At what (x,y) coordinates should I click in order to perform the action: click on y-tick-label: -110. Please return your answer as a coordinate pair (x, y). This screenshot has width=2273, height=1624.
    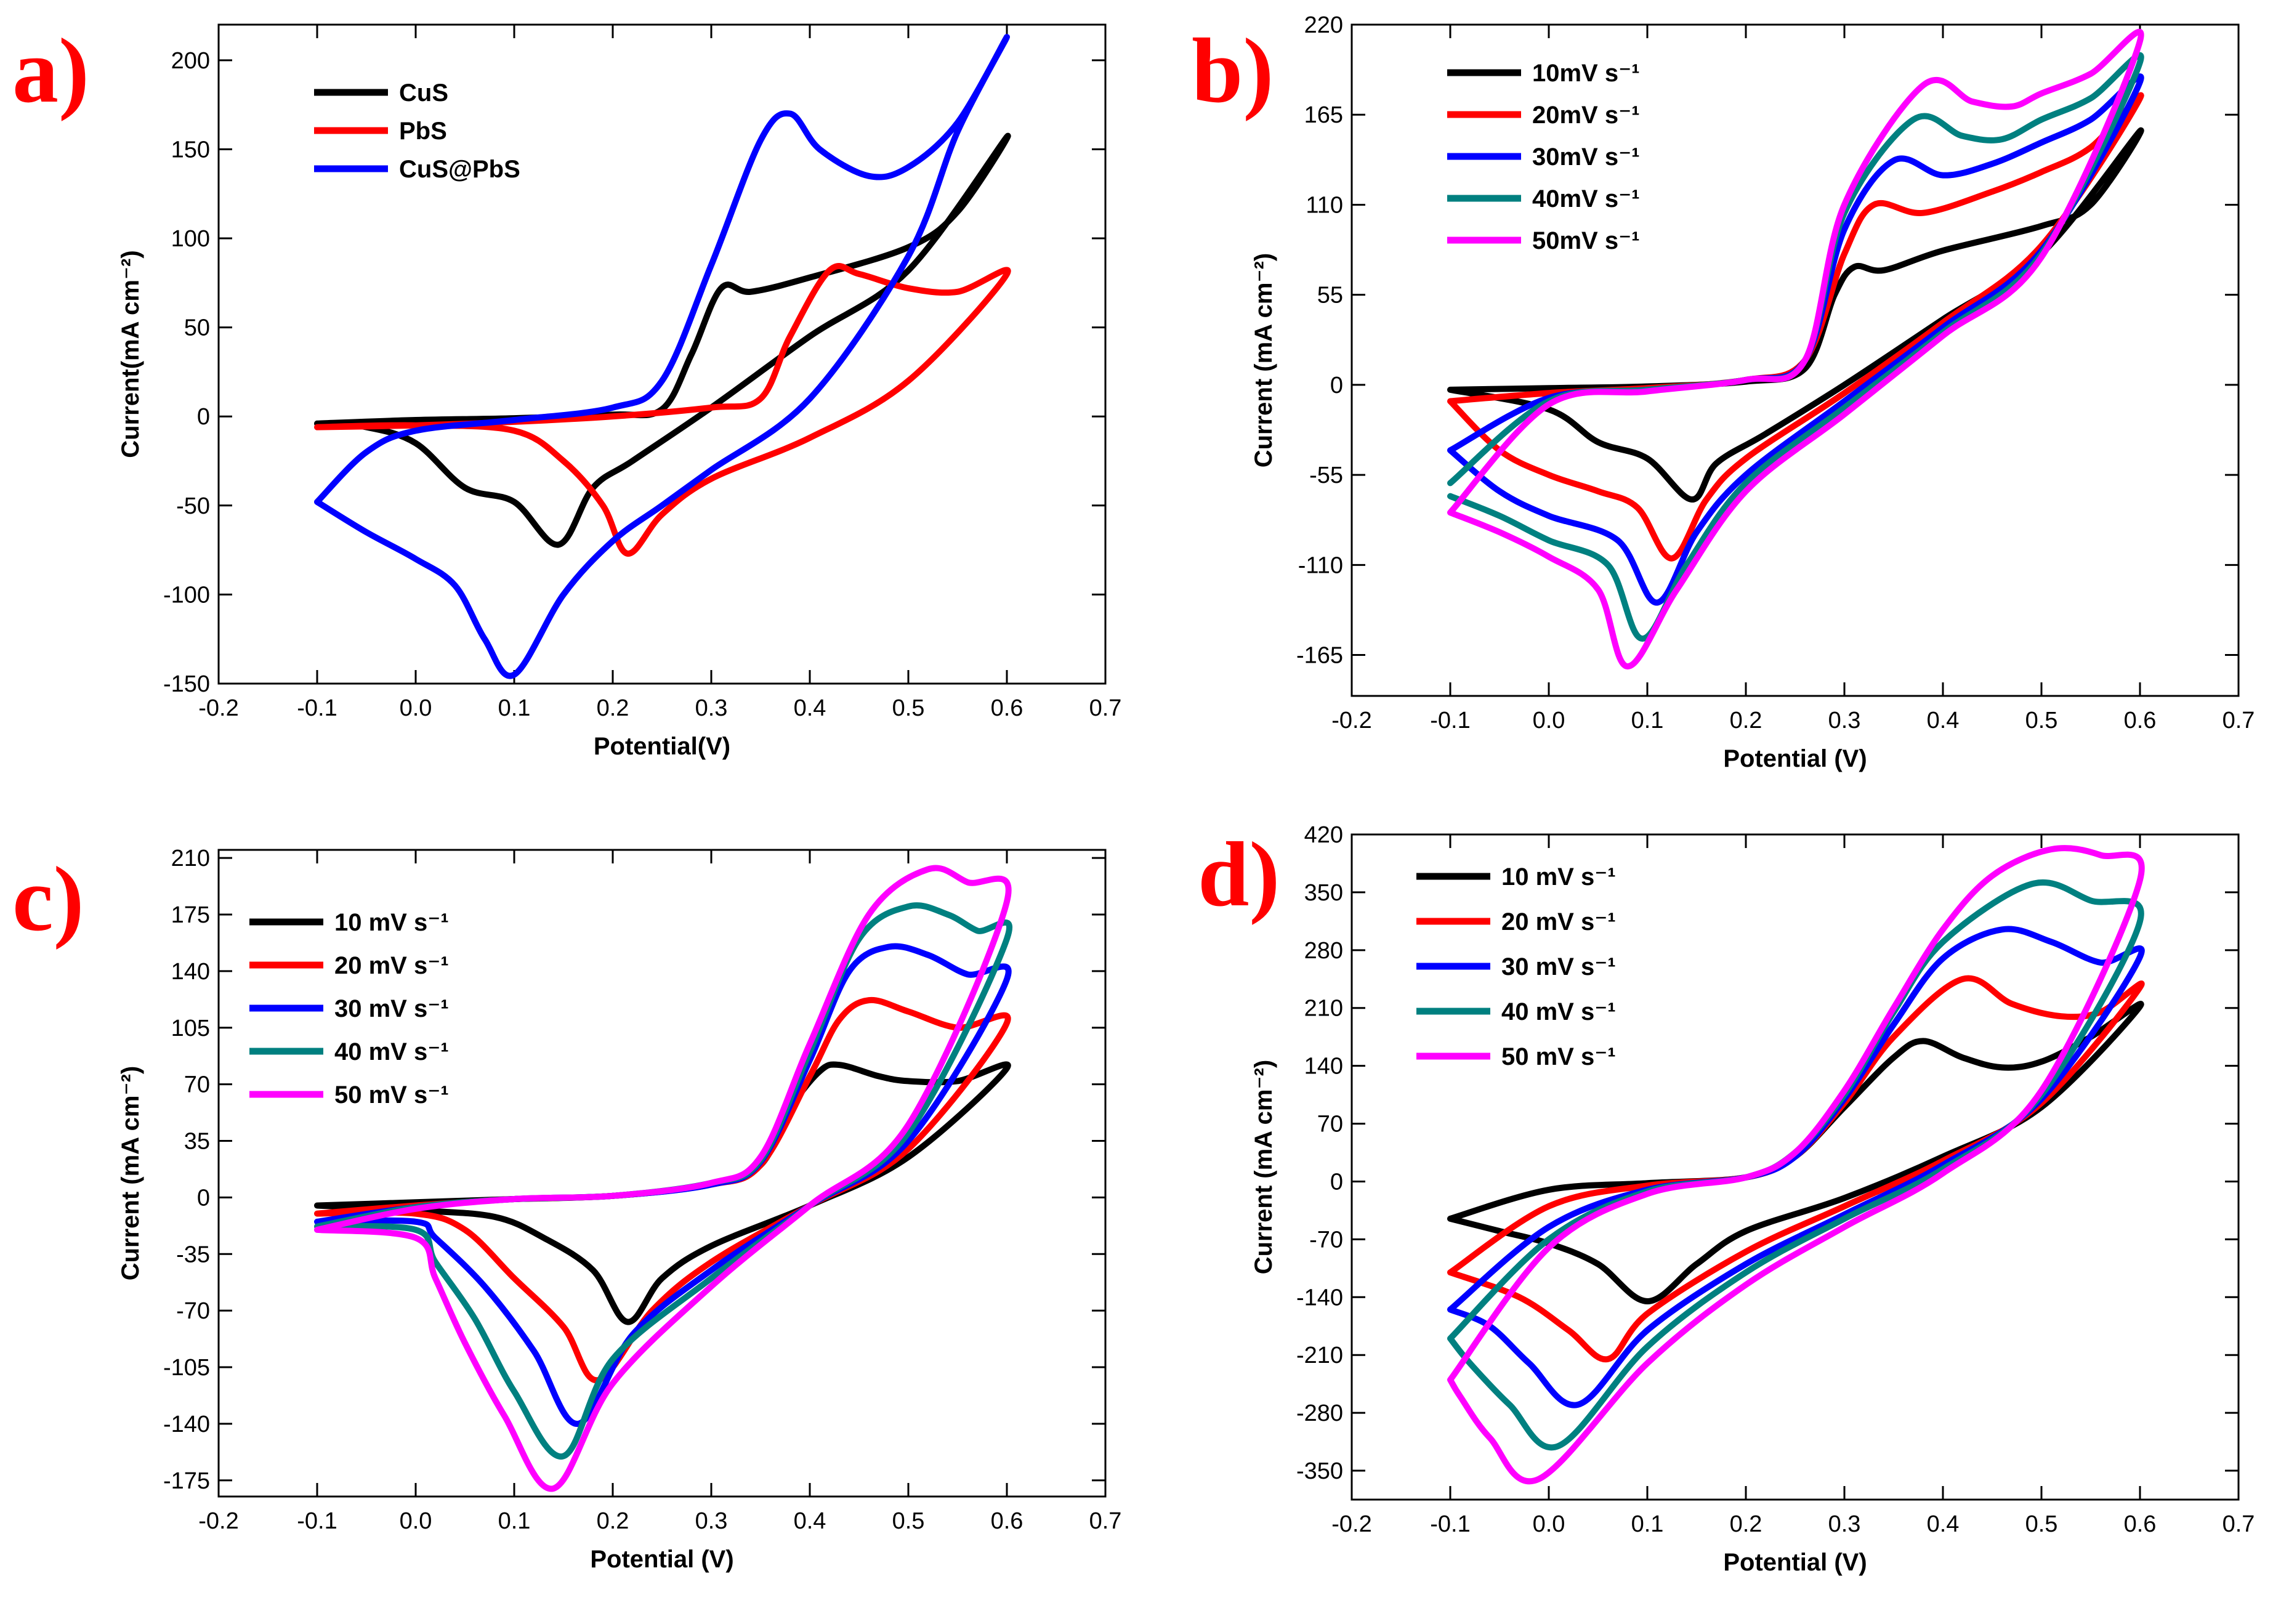
    Looking at the image, I should click on (1320, 565).